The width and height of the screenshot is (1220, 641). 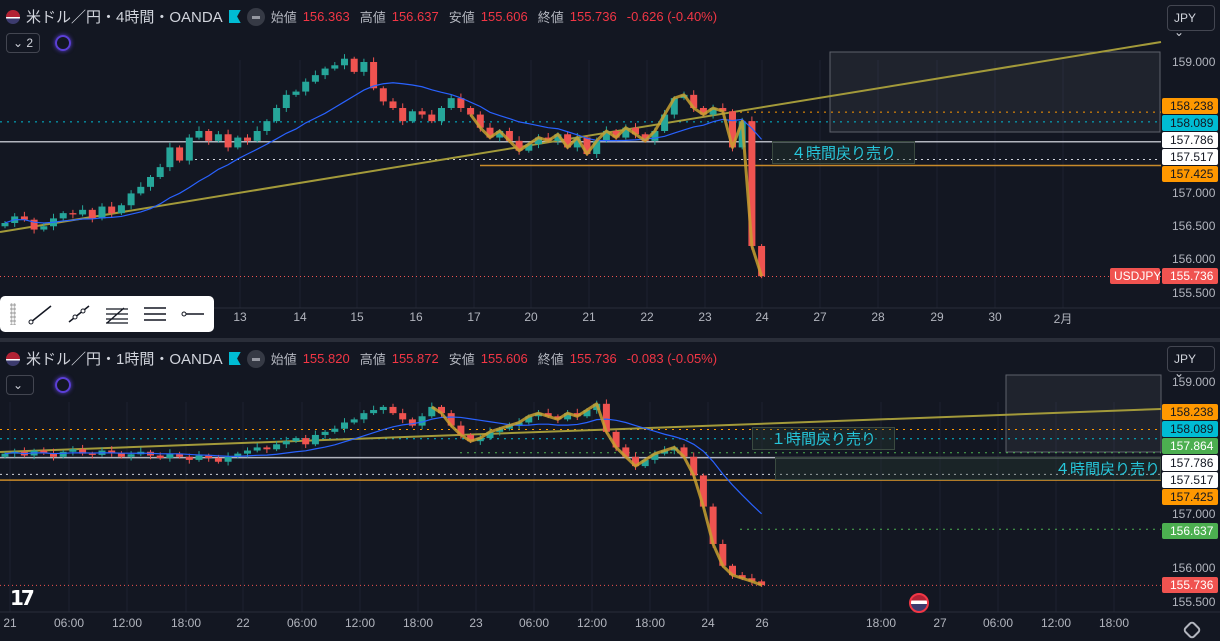 I want to click on price-tag: 158.089, so click(x=1190, y=428).